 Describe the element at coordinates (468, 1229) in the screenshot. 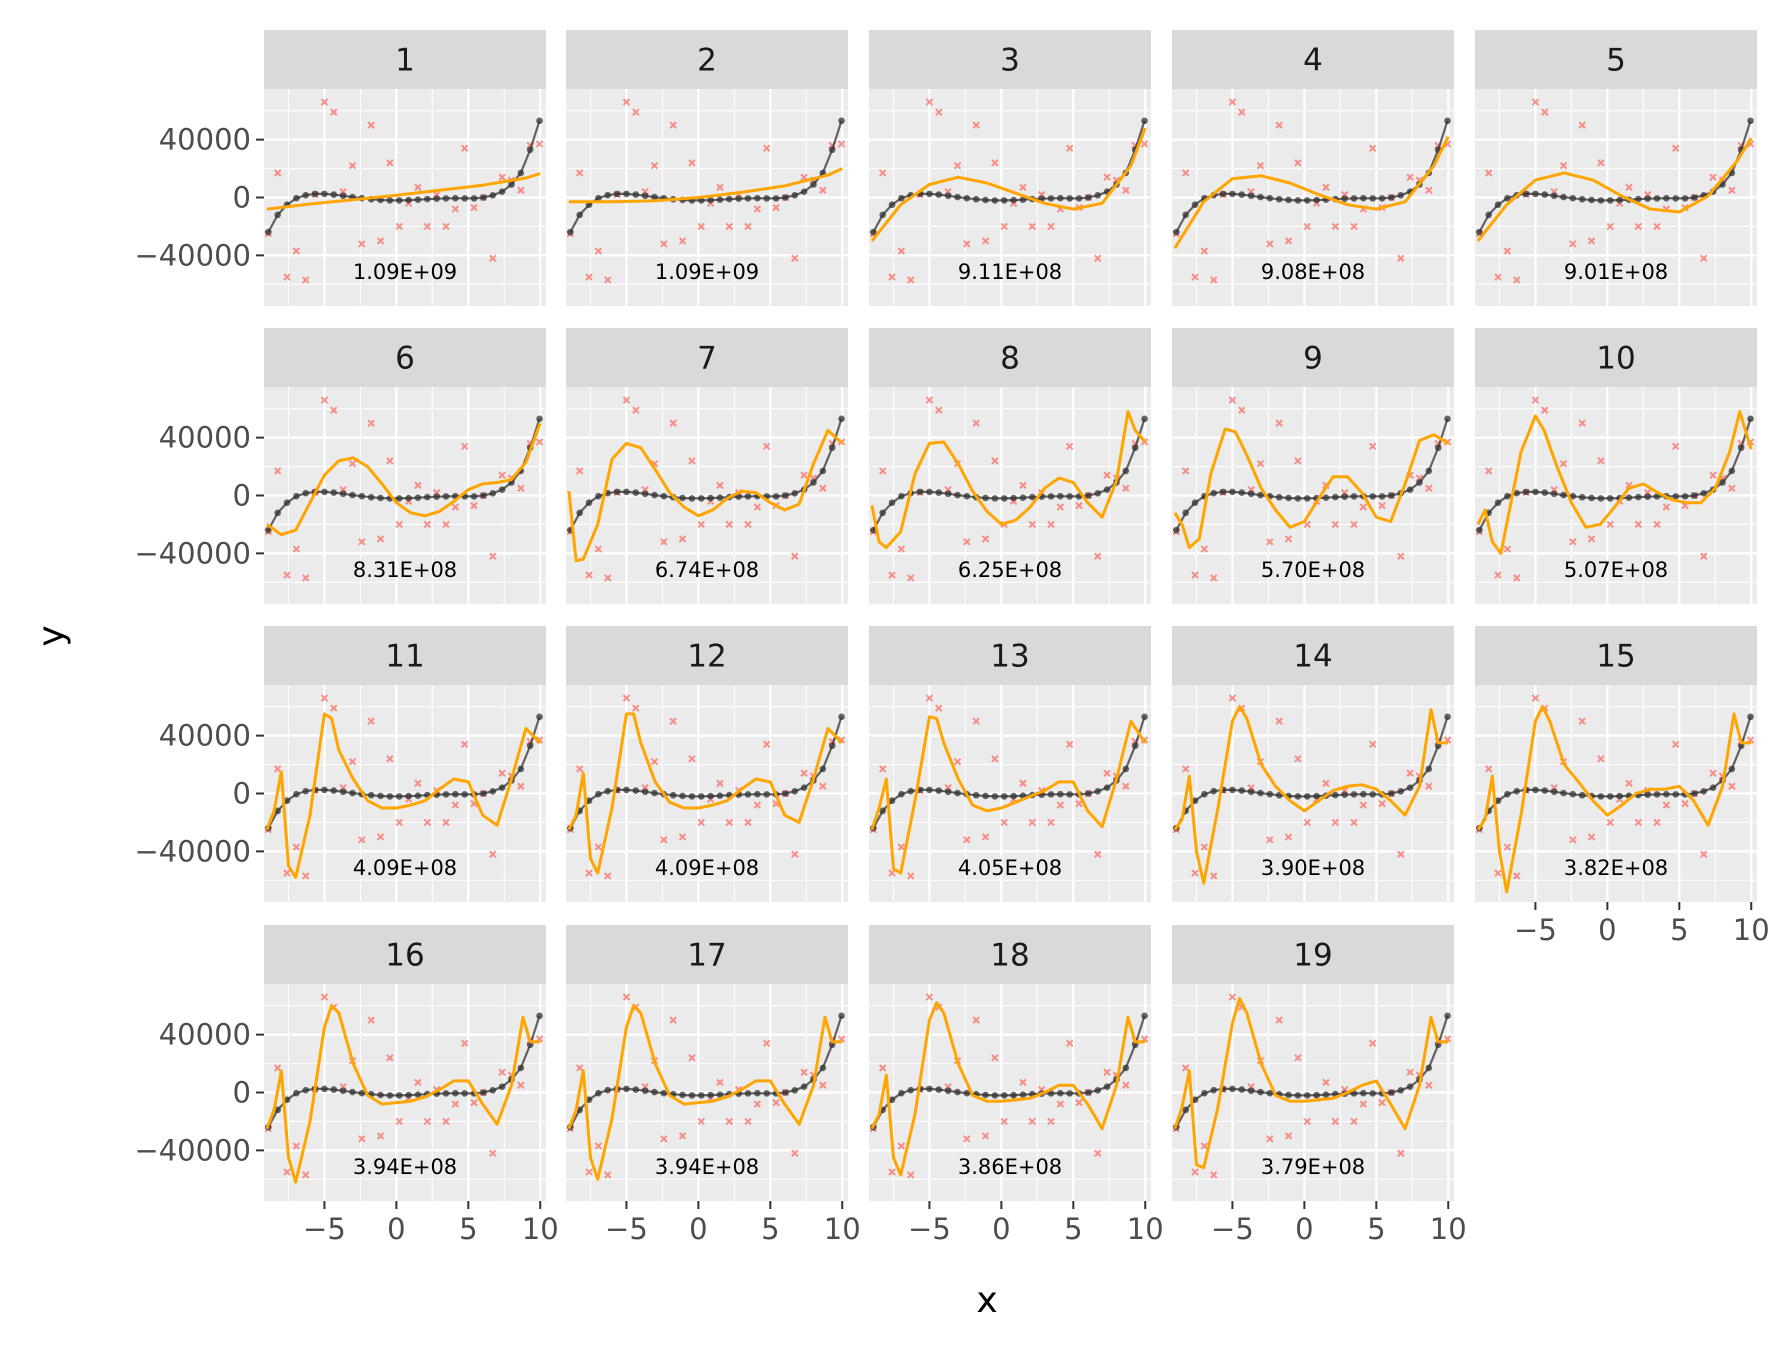

I see `x-tick-label: 5` at that location.